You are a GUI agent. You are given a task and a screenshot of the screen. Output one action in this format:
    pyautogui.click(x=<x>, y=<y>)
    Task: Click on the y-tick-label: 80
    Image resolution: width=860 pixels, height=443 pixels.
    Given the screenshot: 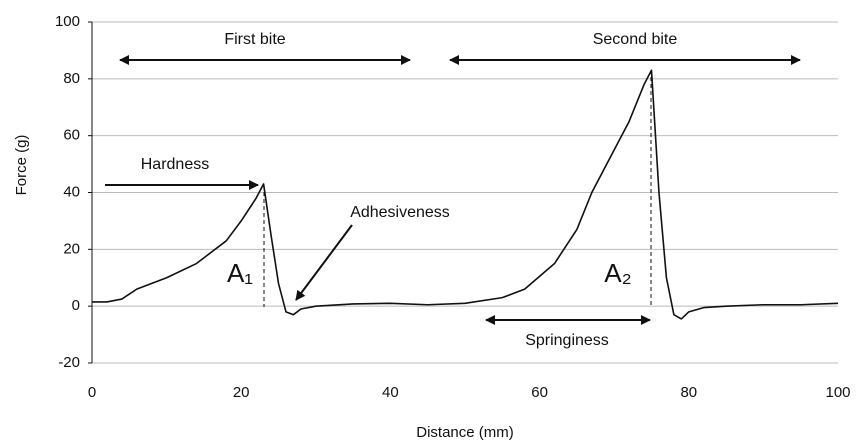 What is the action you would take?
    pyautogui.click(x=71, y=78)
    